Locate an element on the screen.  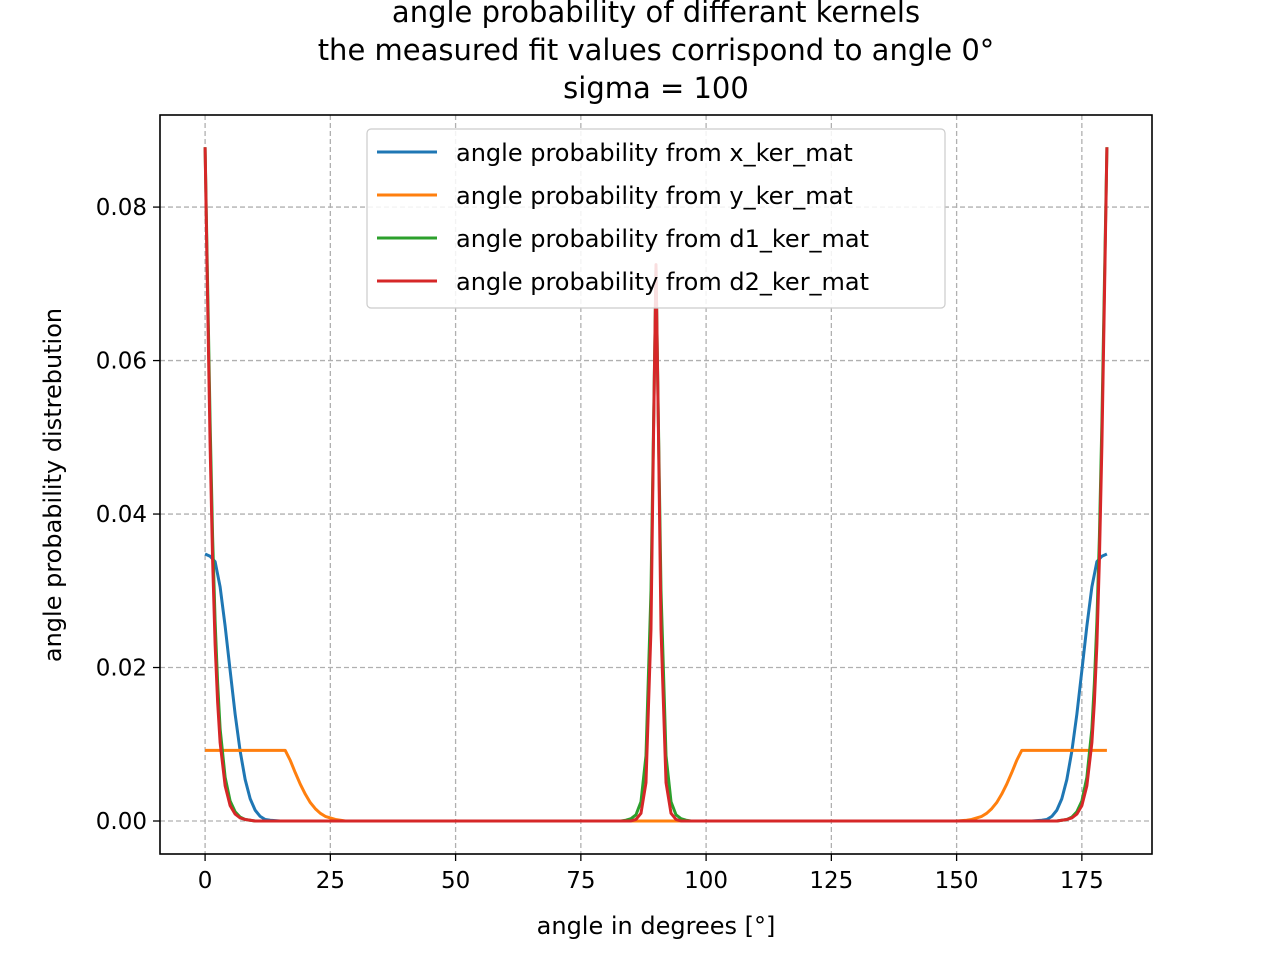
chart-title-line-1: angle probability of differant kernels is located at coordinates (656, 14).